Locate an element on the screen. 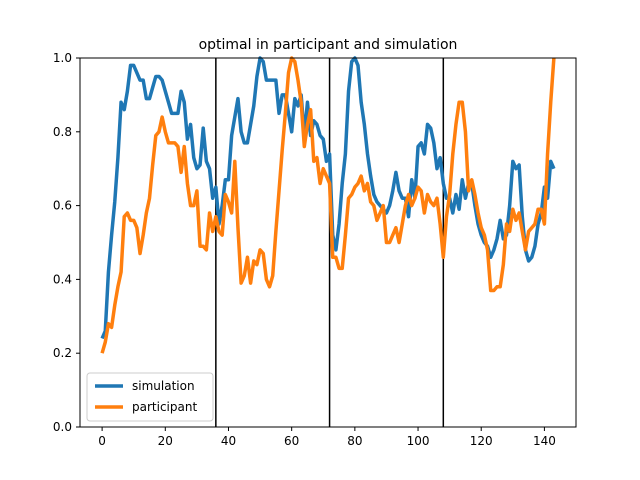 This screenshot has width=640, height=480. y-tick-label: 0.4 is located at coordinates (62, 279).